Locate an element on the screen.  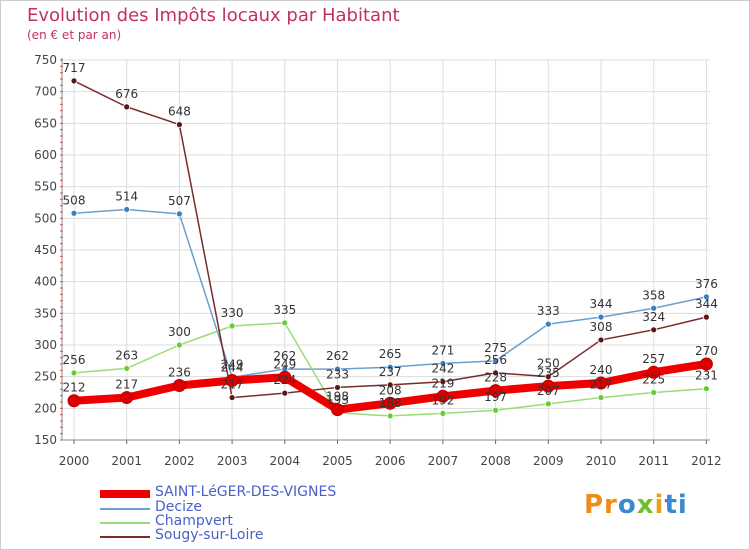
x-tick-label: 2012 is located at coordinates (706, 461).